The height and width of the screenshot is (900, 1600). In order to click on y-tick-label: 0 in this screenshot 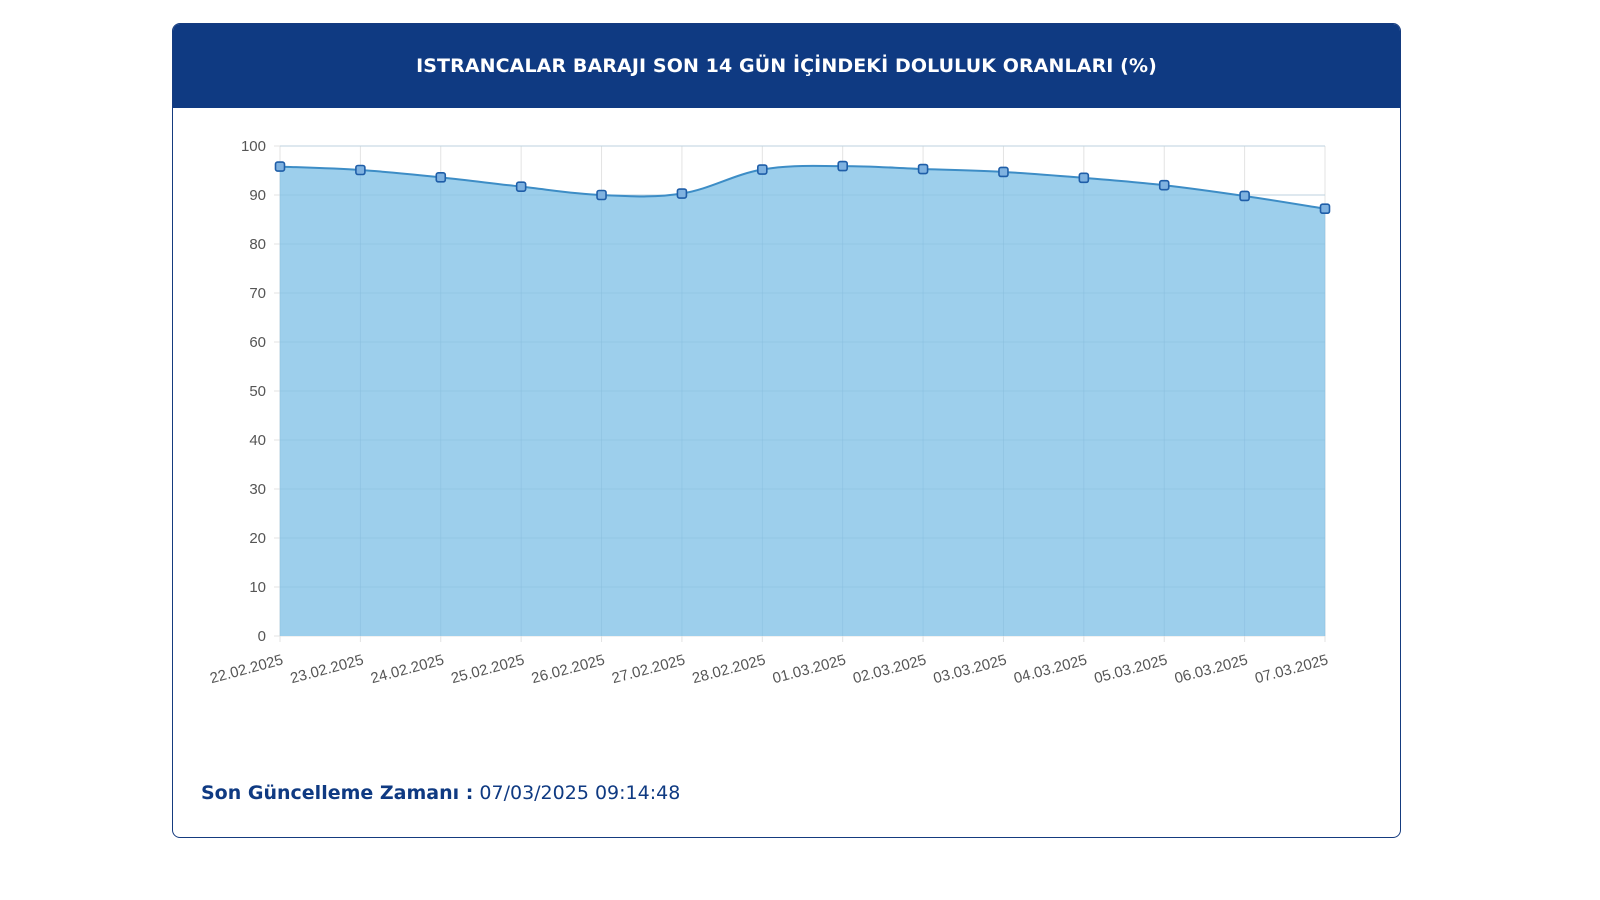, I will do `click(262, 636)`.